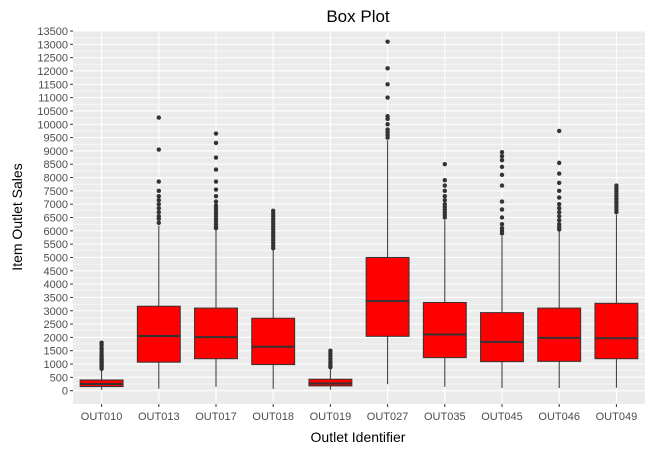 This screenshot has width=657, height=453. I want to click on box-out010, so click(101, 365).